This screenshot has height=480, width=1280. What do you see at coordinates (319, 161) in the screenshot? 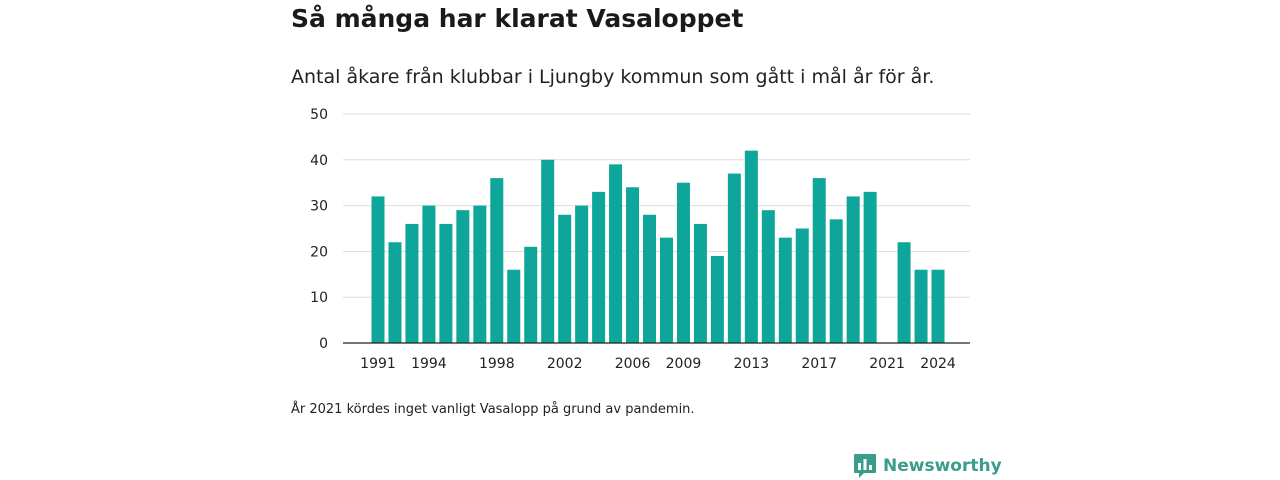
I see `y-tick-label: 40` at bounding box center [319, 161].